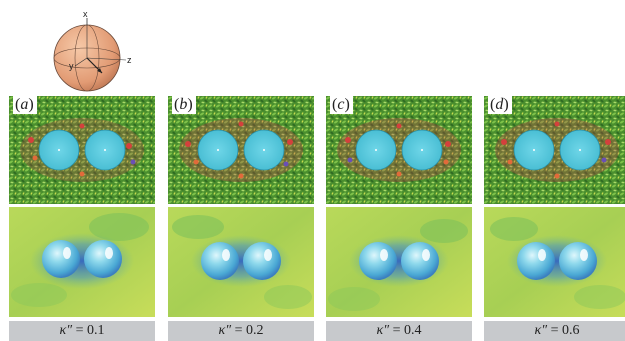 This screenshot has width=625, height=341. I want to click on panel-label-c: (c), so click(341, 105).